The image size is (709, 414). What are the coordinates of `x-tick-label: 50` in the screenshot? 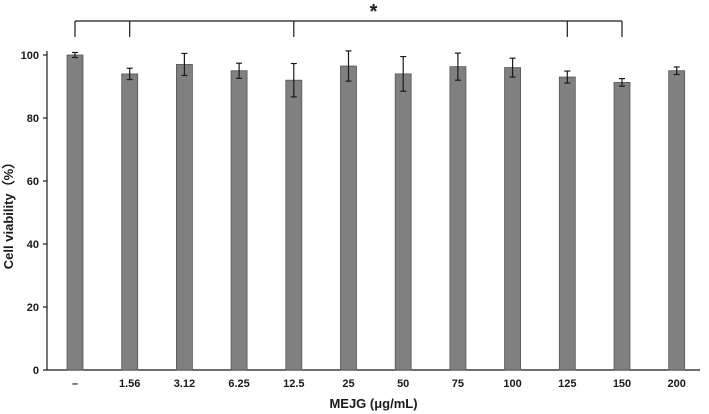 It's located at (403, 384).